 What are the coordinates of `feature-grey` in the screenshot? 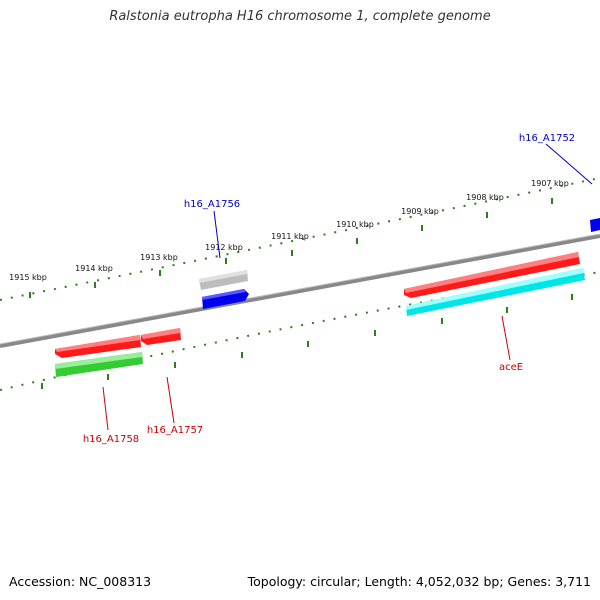 It's located at (223, 280).